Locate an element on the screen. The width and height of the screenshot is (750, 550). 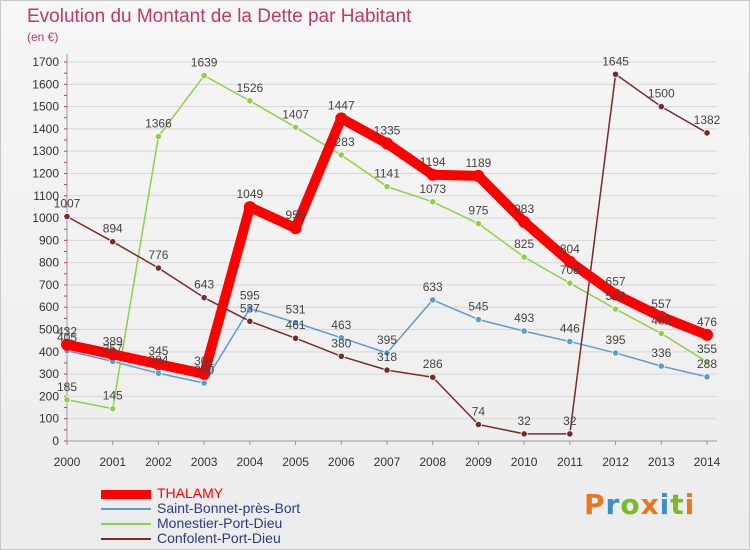
data-label: 301 is located at coordinates (204, 361).